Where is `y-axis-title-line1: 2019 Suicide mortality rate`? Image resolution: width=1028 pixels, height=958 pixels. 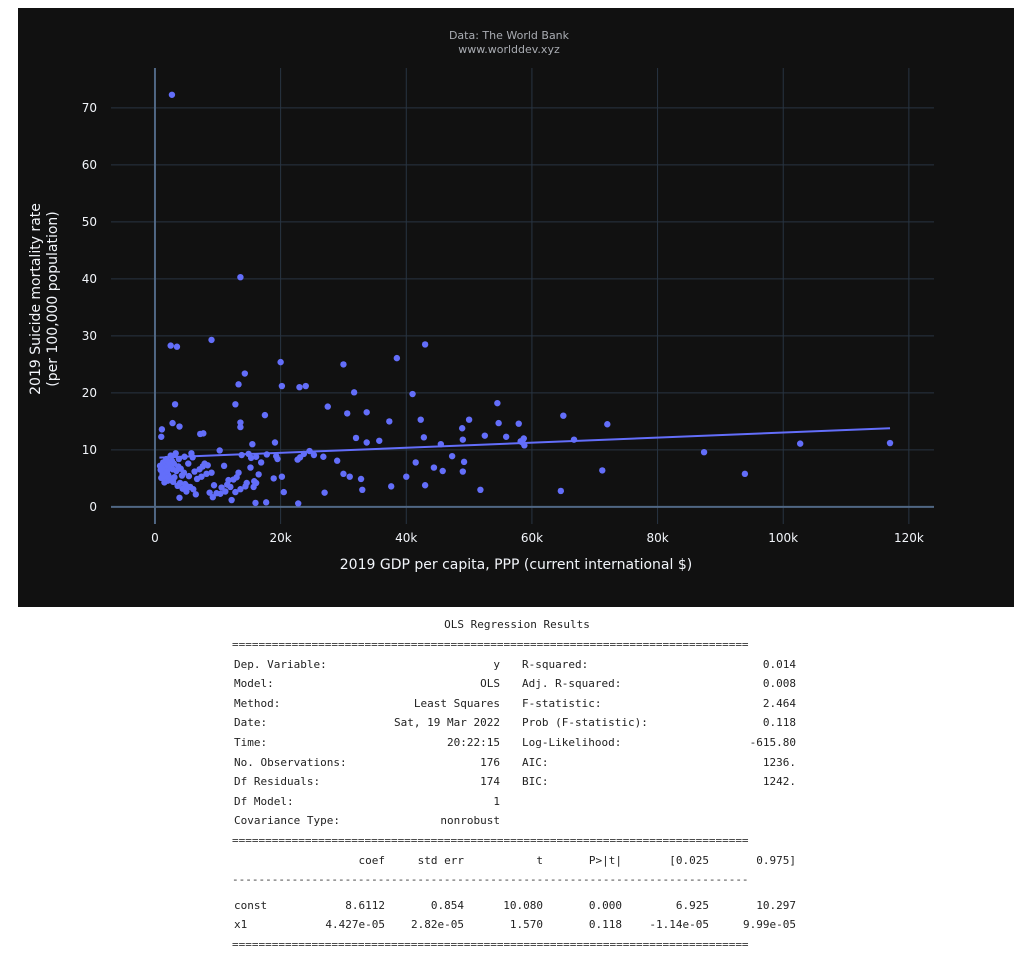 y-axis-title-line1: 2019 Suicide mortality rate is located at coordinates (36, 299).